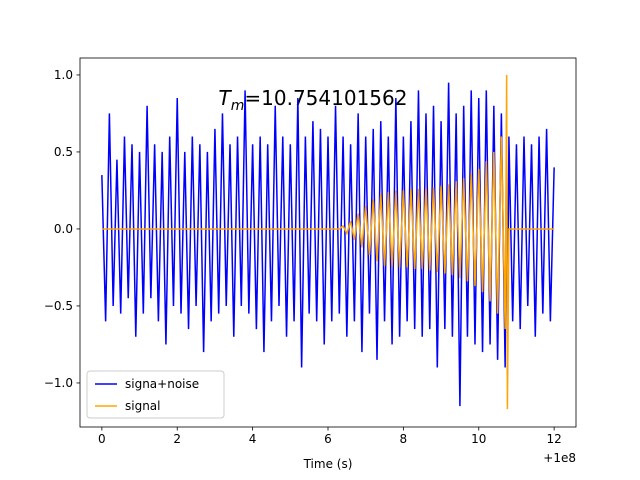 The height and width of the screenshot is (480, 640). I want to click on x-axis-label: Time (s), so click(328, 464).